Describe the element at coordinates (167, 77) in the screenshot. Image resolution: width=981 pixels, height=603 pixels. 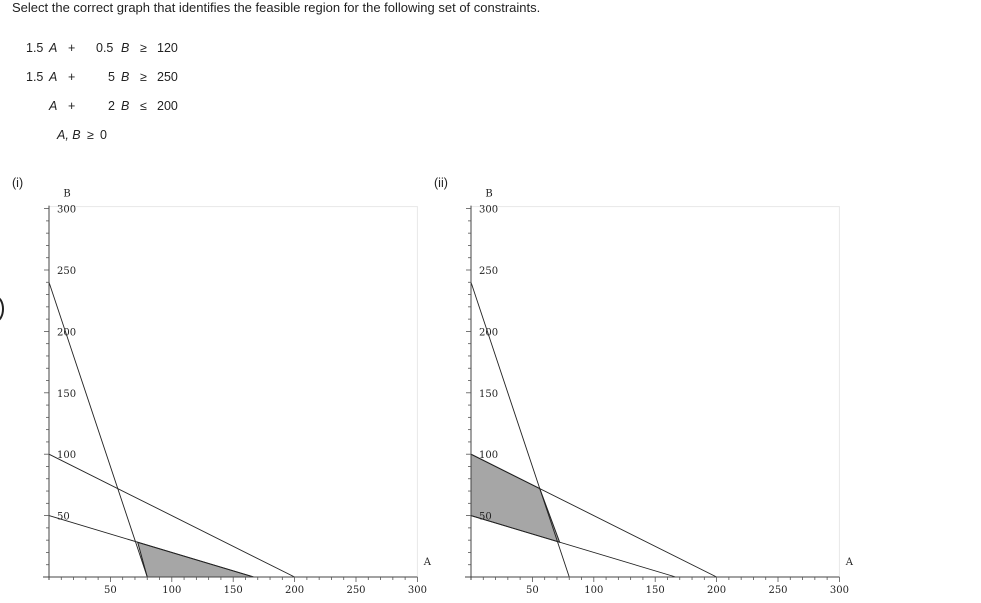
I see `constraint-2-rhs: 250` at that location.